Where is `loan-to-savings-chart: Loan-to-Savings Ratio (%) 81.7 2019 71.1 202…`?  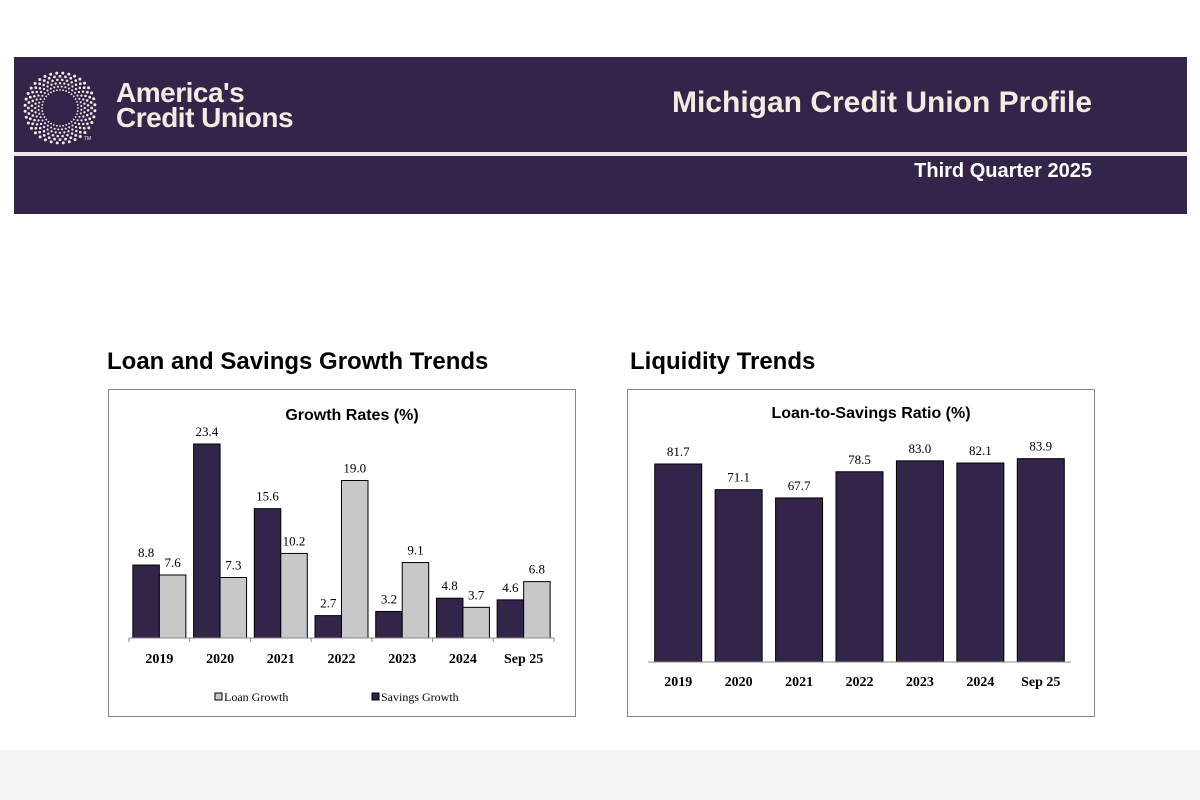
loan-to-savings-chart: Loan-to-Savings Ratio (%) 81.7 2019 71.1 202… is located at coordinates (859, 547).